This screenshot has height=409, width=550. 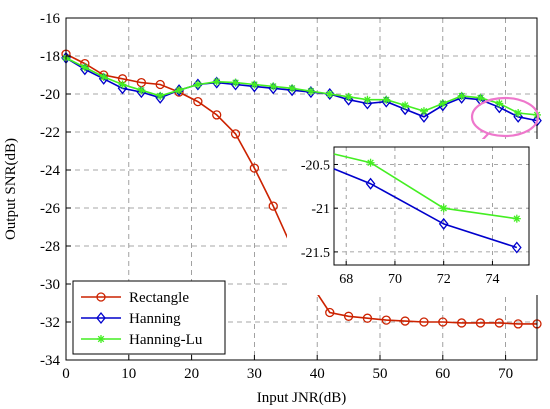 What do you see at coordinates (346, 279) in the screenshot?
I see `inset-x-tick-label: 68` at bounding box center [346, 279].